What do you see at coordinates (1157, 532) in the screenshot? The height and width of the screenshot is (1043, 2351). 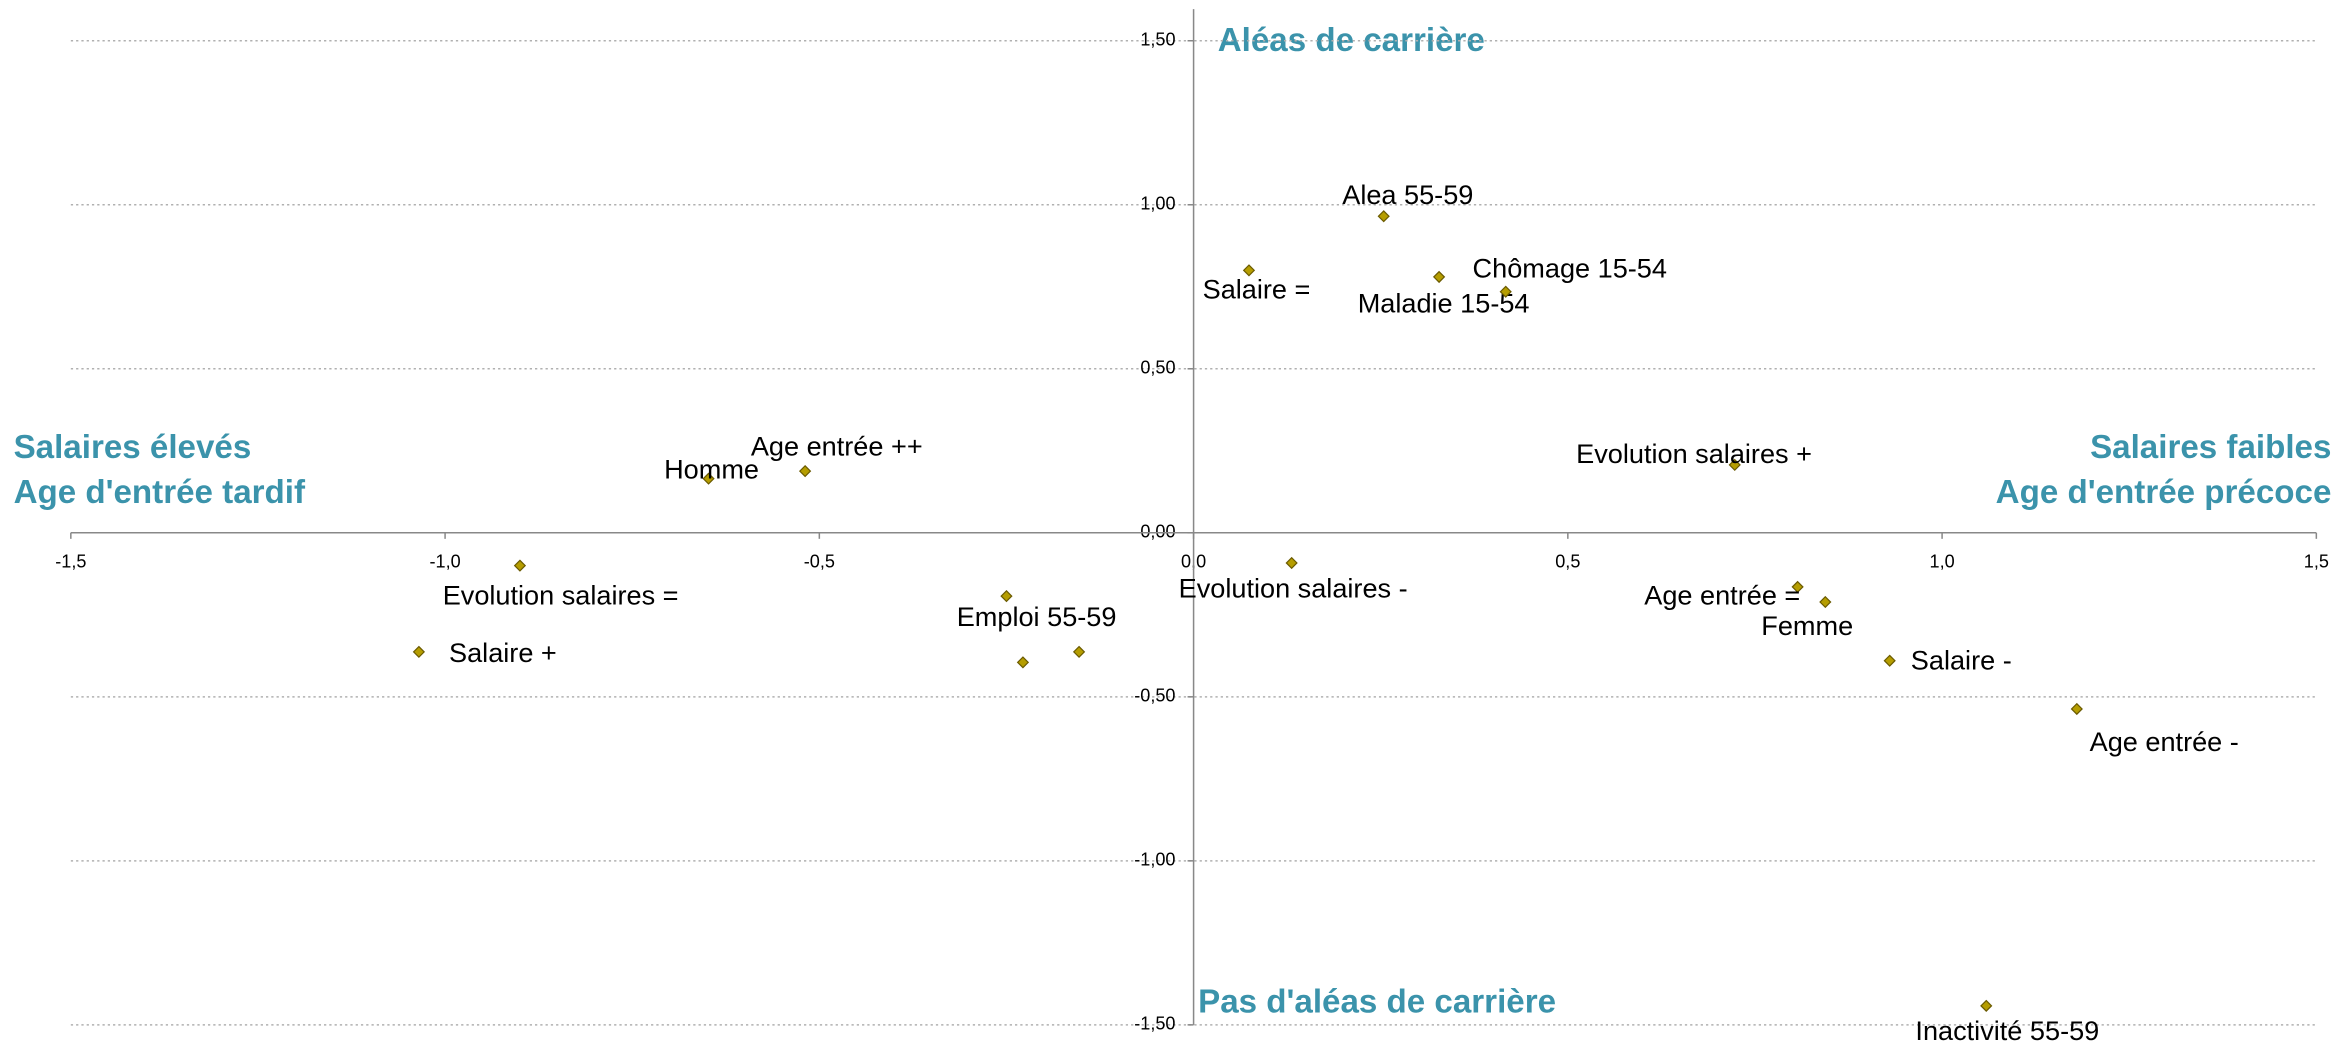 I see `y-tick-label: 0,00` at bounding box center [1157, 532].